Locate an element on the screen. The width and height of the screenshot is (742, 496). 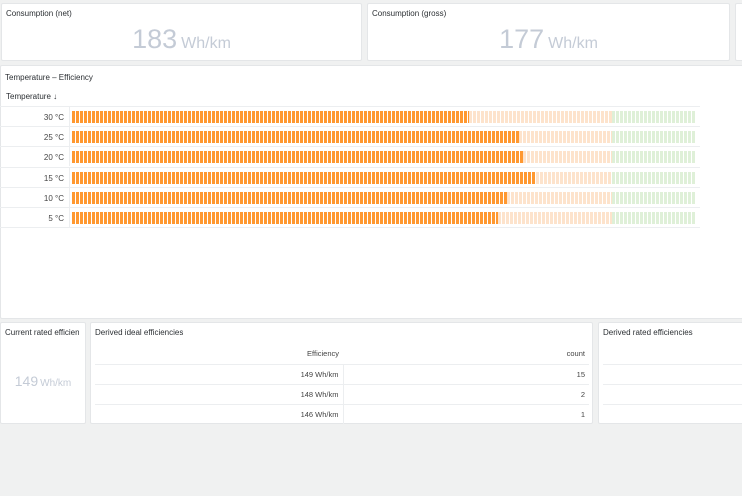
consumption-gross-panel: Consumption (gross) 177 Wh/km is located at coordinates (548, 32).